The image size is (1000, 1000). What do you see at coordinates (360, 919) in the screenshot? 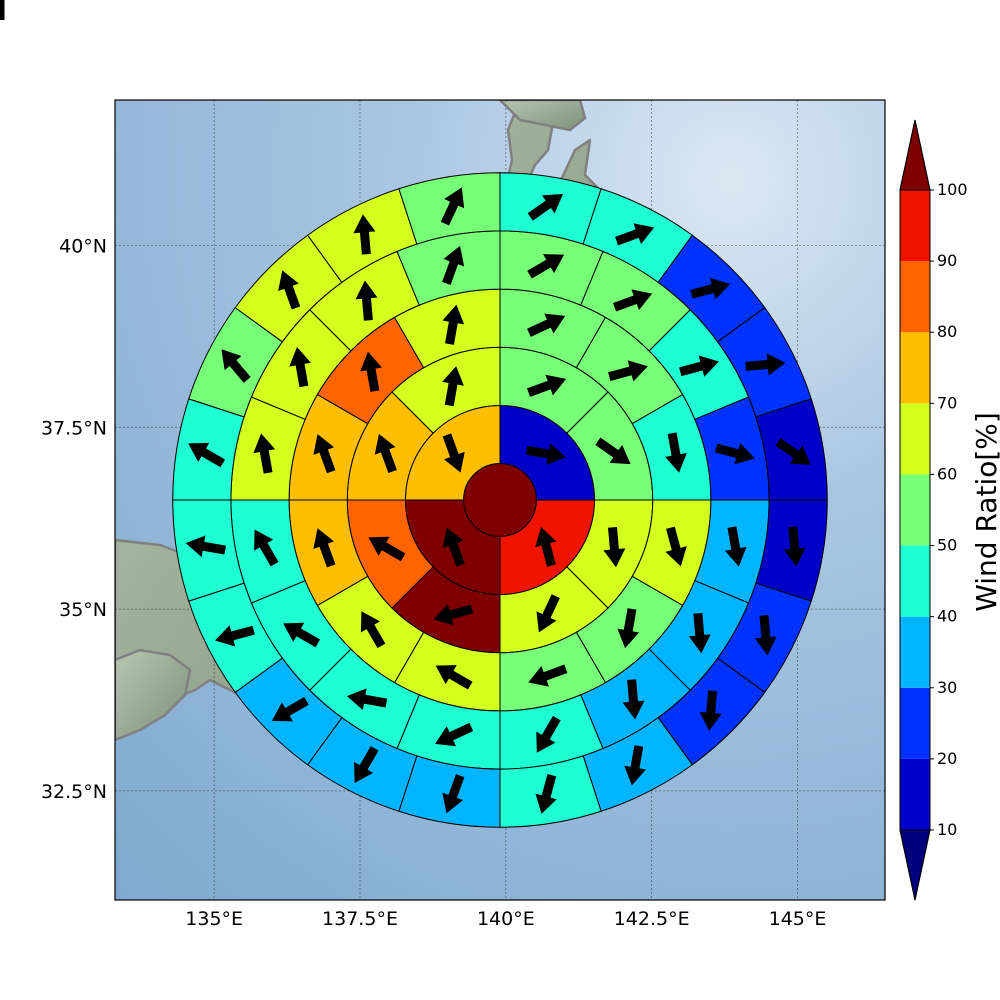
I see `longitude-tick-label: 137.5°E` at bounding box center [360, 919].